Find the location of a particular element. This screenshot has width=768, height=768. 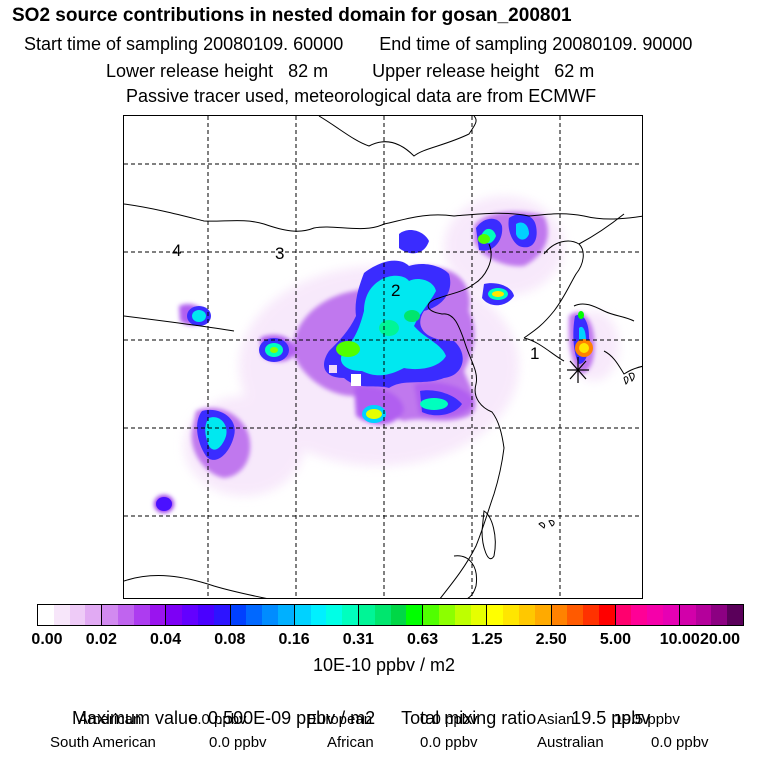

colorbar-tick-label: 0.02 is located at coordinates (101, 639).